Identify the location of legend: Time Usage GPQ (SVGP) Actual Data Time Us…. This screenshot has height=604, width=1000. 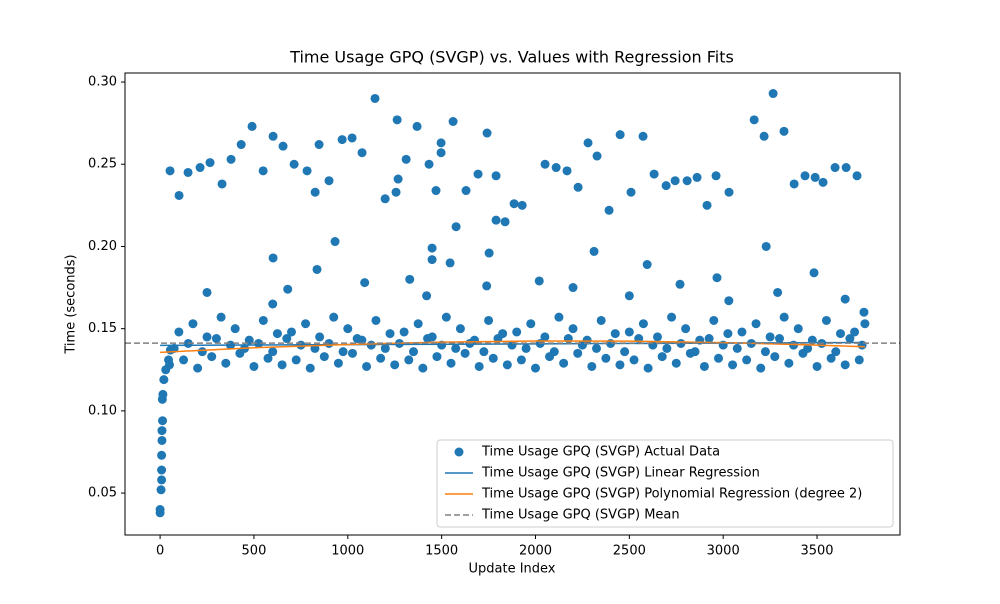
(665, 483).